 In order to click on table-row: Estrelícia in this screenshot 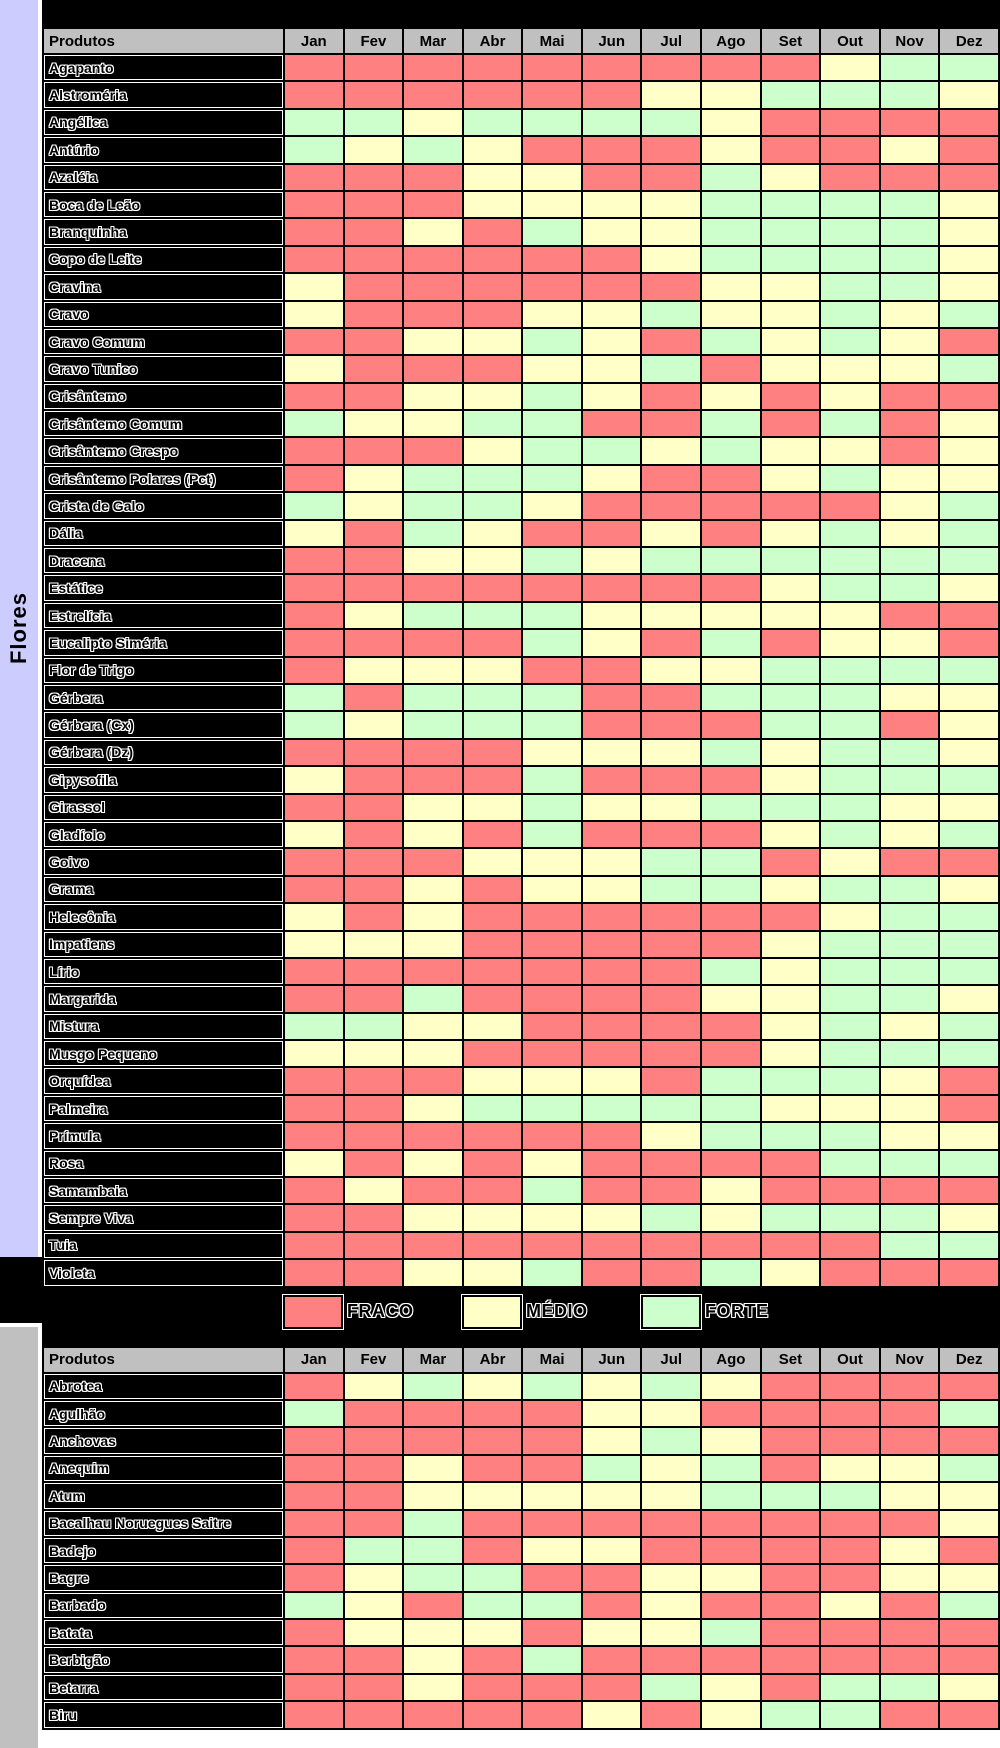, I will do `click(521, 615)`.